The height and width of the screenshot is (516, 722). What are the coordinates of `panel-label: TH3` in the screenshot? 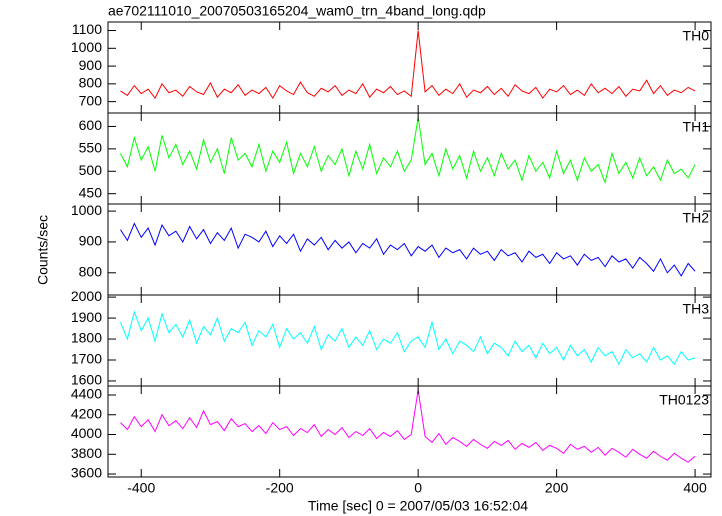 It's located at (696, 309).